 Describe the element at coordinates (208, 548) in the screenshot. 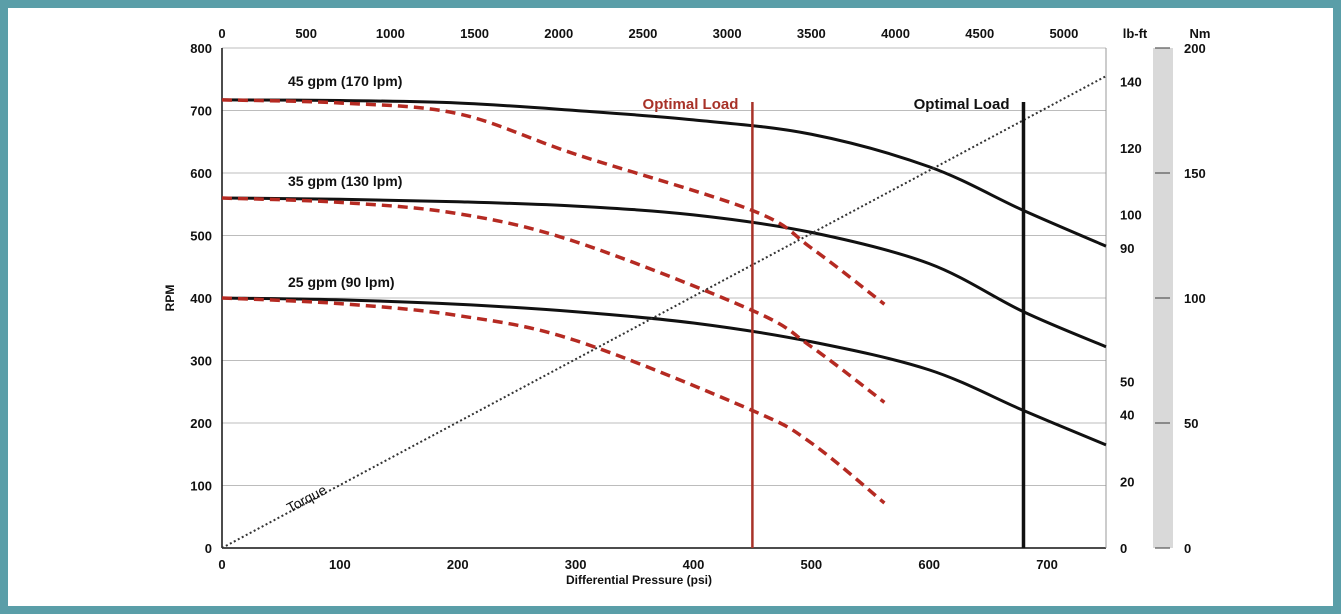

I see `y-tick-label-0: 0` at that location.